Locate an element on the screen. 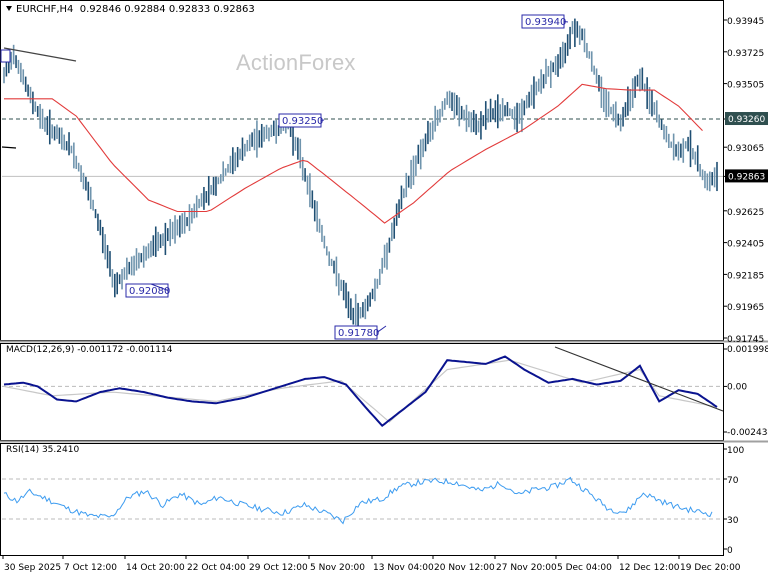 This screenshot has width=768, height=580. time-axis-label: 12 Dec 12:00 is located at coordinates (649, 568).